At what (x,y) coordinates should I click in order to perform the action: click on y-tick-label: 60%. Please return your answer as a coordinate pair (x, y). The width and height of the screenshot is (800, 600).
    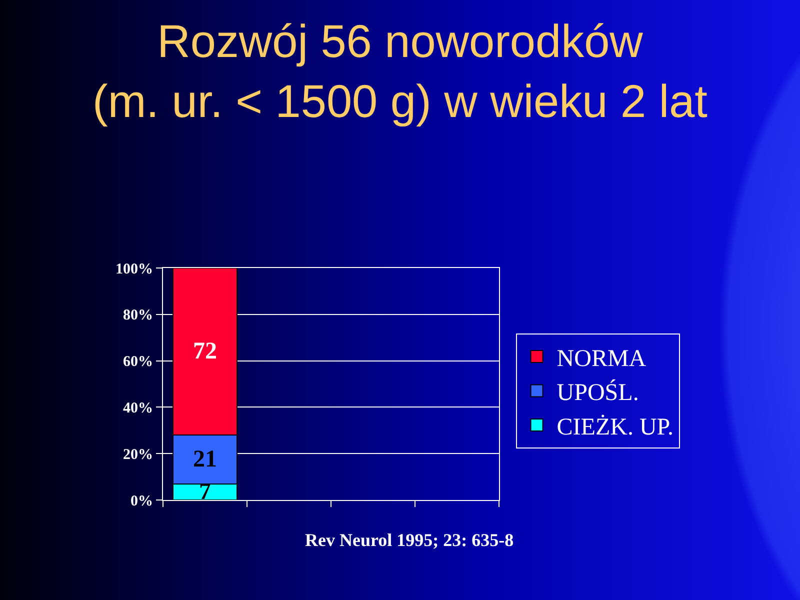
    Looking at the image, I should click on (138, 362).